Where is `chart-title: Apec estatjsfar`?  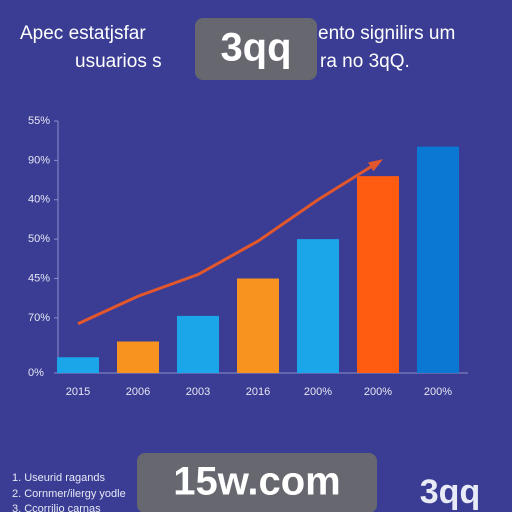 chart-title: Apec estatjsfar is located at coordinates (83, 33).